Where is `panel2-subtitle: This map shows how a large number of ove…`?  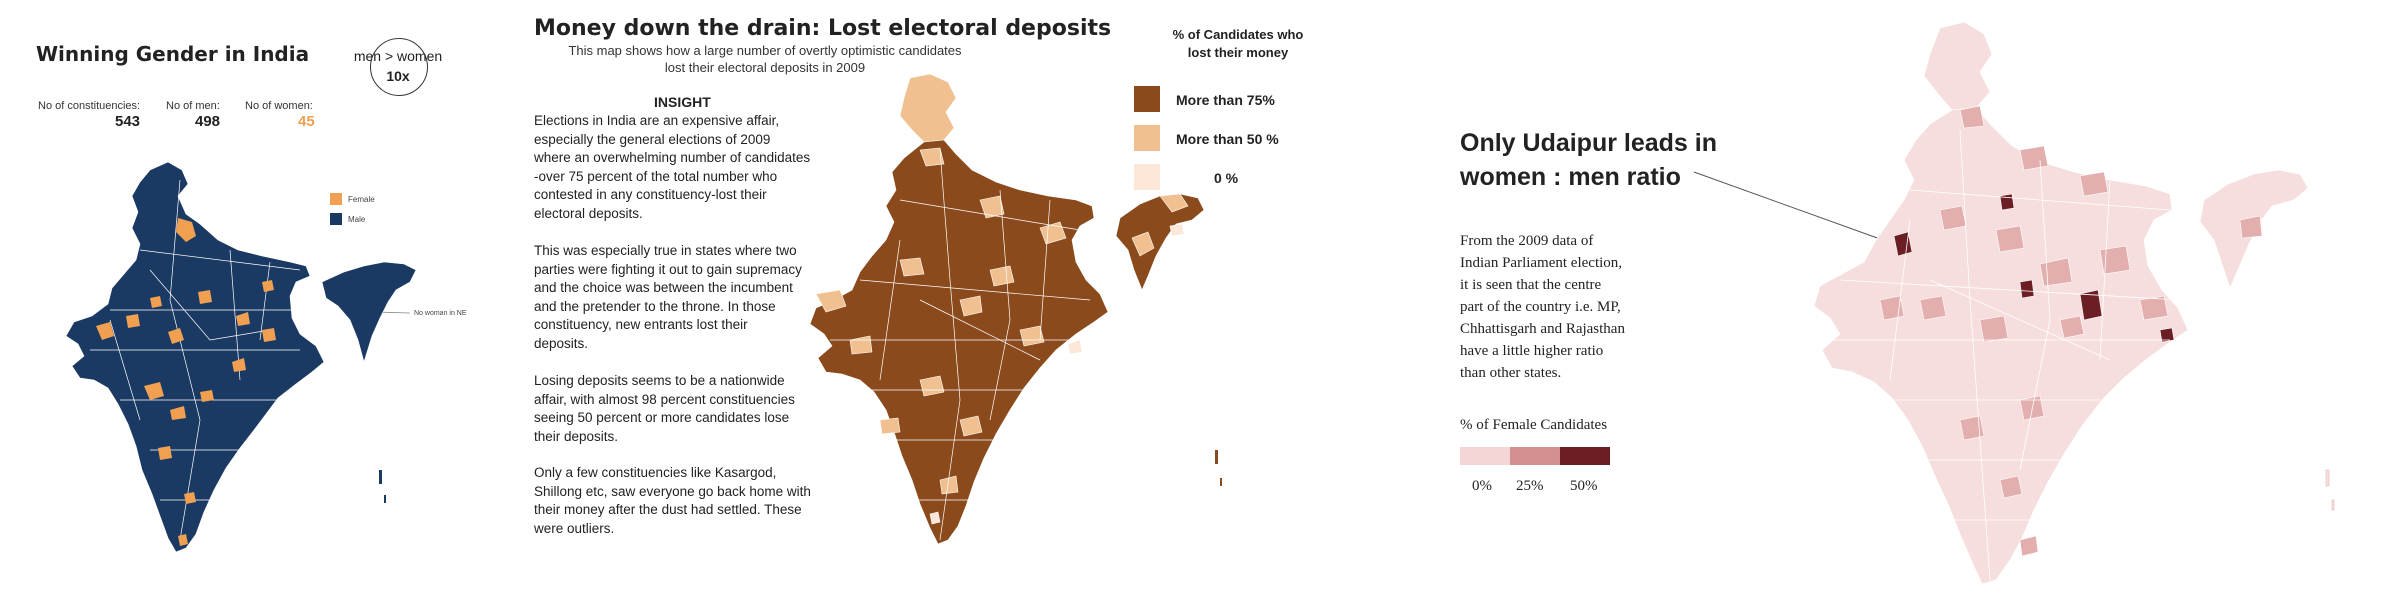 panel2-subtitle: This map shows how a large number of ove… is located at coordinates (765, 59).